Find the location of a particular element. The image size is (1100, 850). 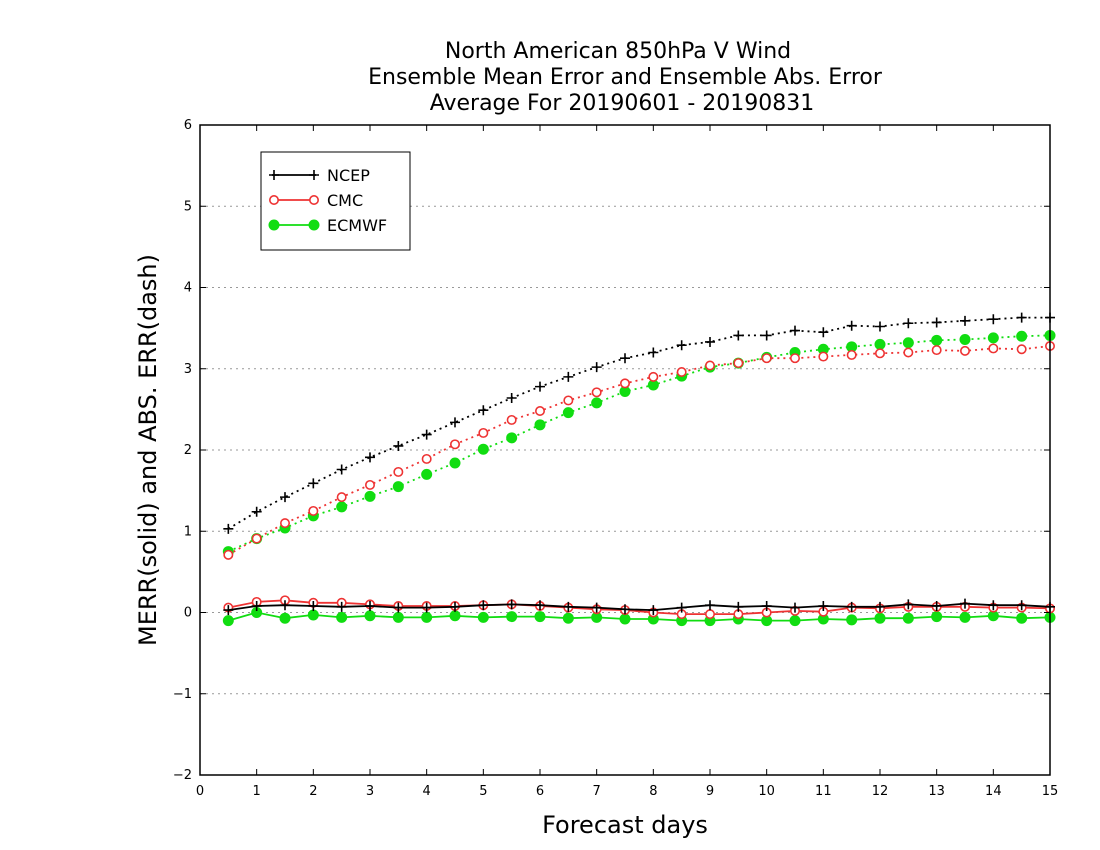

legend-label: NCEP is located at coordinates (348, 175).